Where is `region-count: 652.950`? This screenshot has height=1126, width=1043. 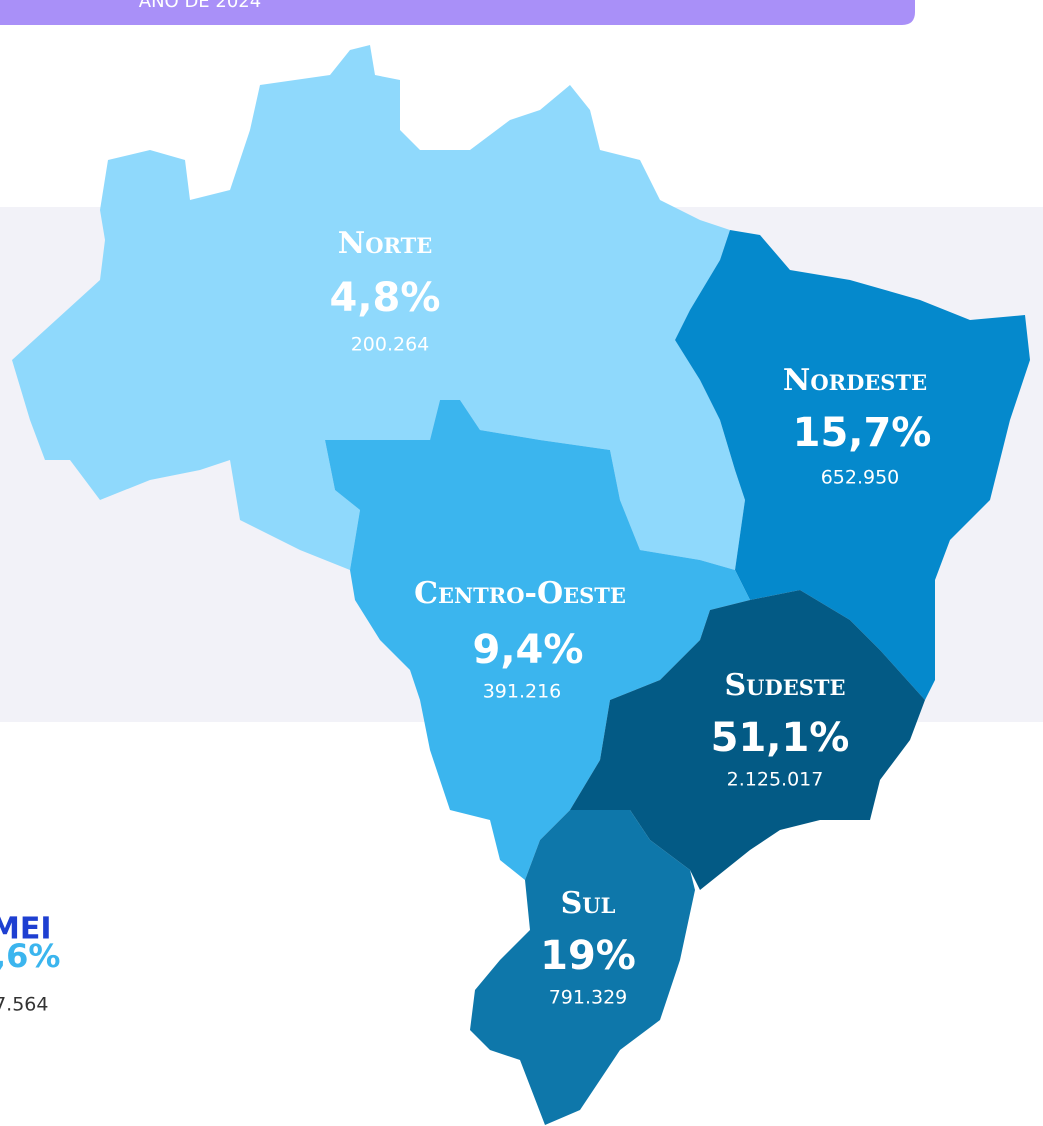 region-count: 652.950 is located at coordinates (860, 478).